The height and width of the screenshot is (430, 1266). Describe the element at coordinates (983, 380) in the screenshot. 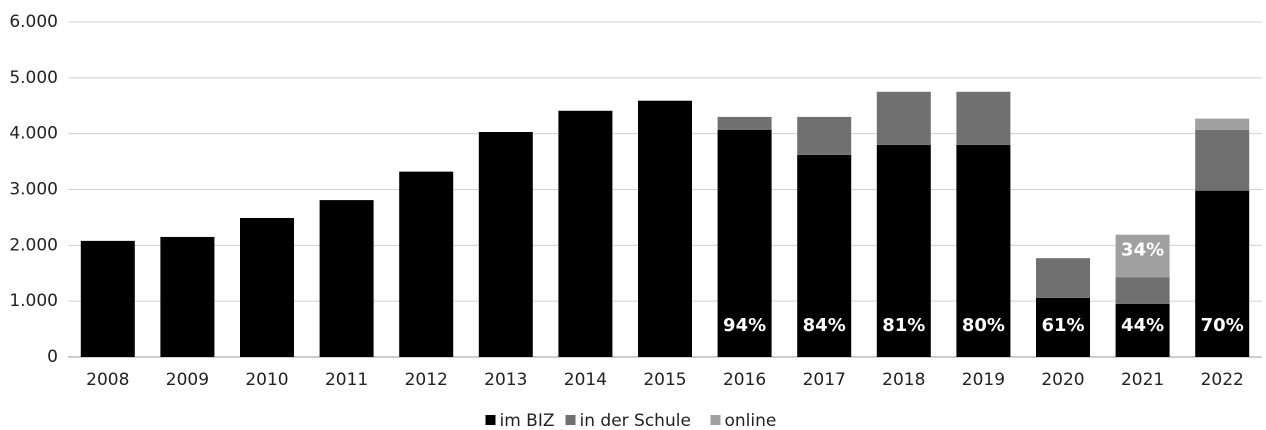

I see `x-tick-label: 2019` at that location.